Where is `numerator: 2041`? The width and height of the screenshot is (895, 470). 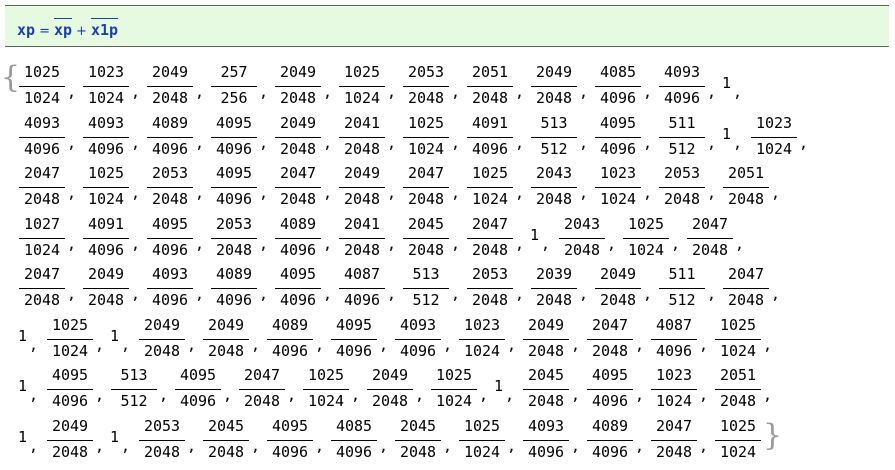
numerator: 2041 is located at coordinates (362, 122).